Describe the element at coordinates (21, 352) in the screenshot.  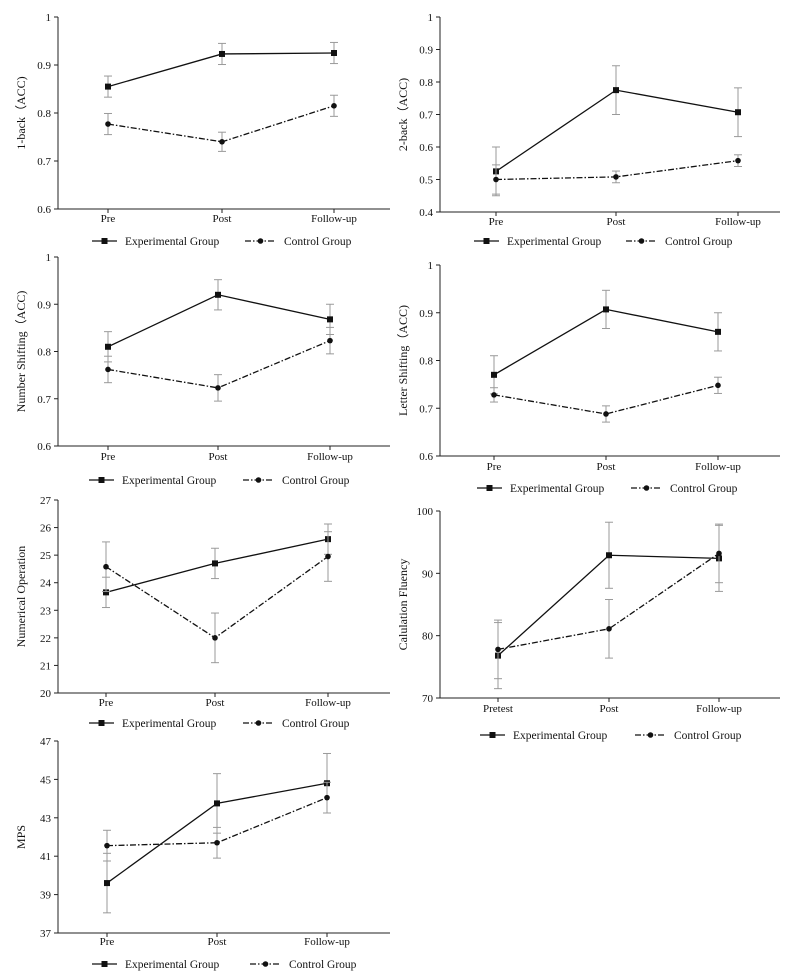
I see `y-axis-title: Number Shifting（ACC)` at that location.